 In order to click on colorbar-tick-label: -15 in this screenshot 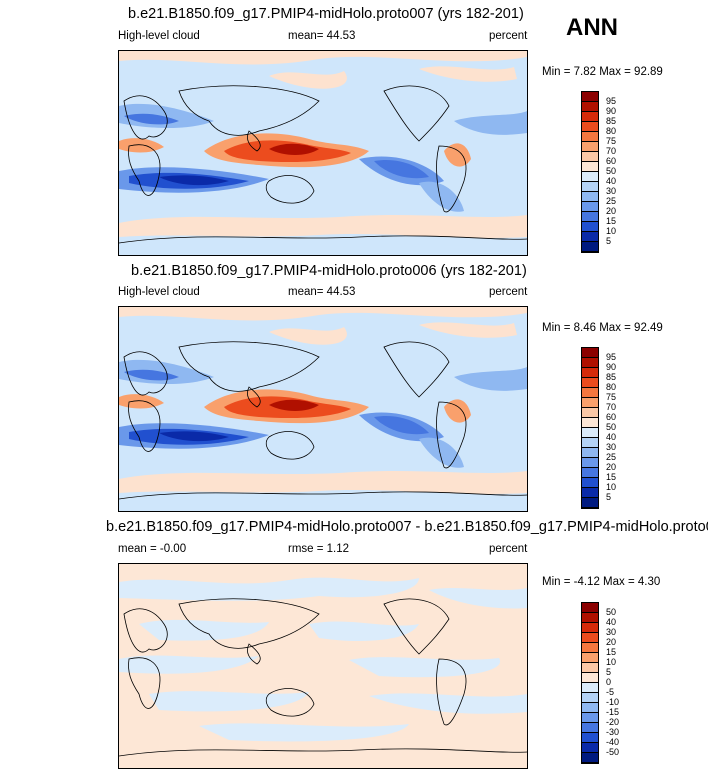, I will do `click(613, 712)`.